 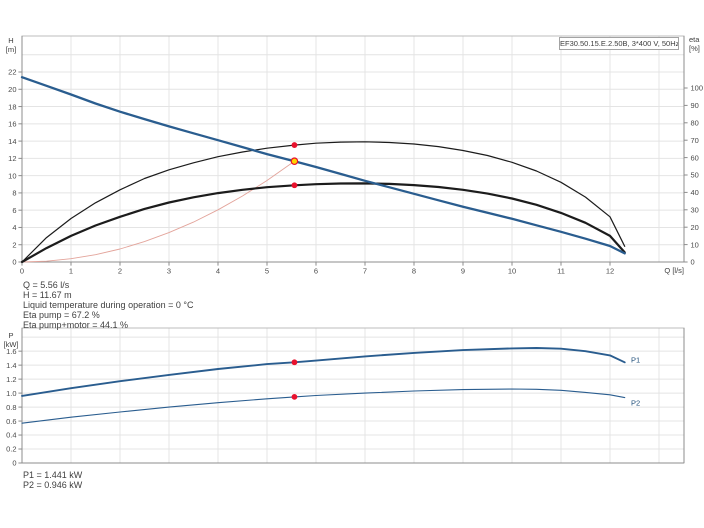 I want to click on h-tick-label: 8, so click(x=14, y=193).